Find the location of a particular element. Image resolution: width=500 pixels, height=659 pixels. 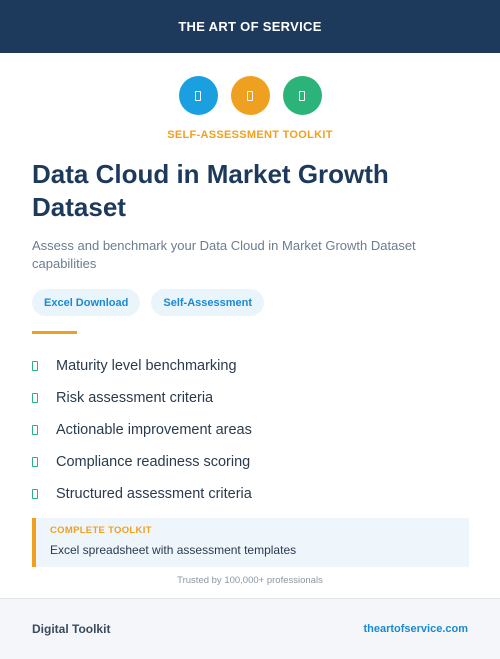

section-kicker: SELF-ASSESSMENT TOOLKIT is located at coordinates (250, 135).